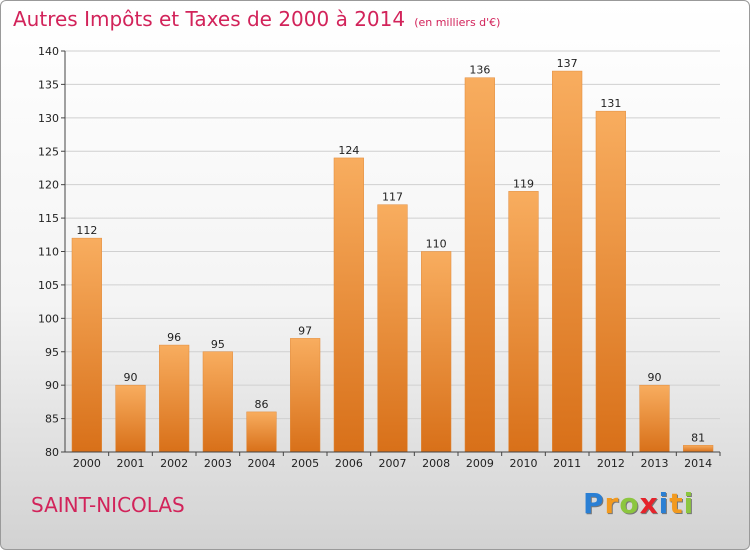 The height and width of the screenshot is (550, 750). I want to click on data-label: 124, so click(348, 150).